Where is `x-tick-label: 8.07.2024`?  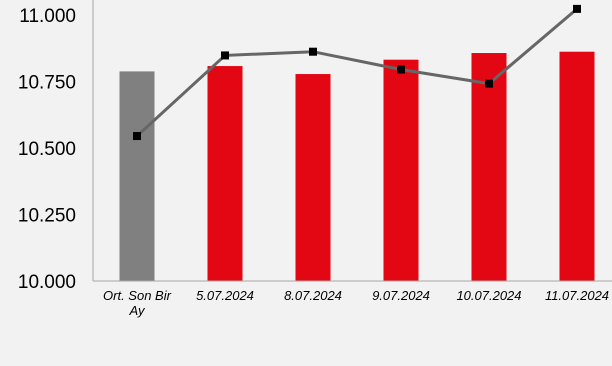 x-tick-label: 8.07.2024 is located at coordinates (313, 295).